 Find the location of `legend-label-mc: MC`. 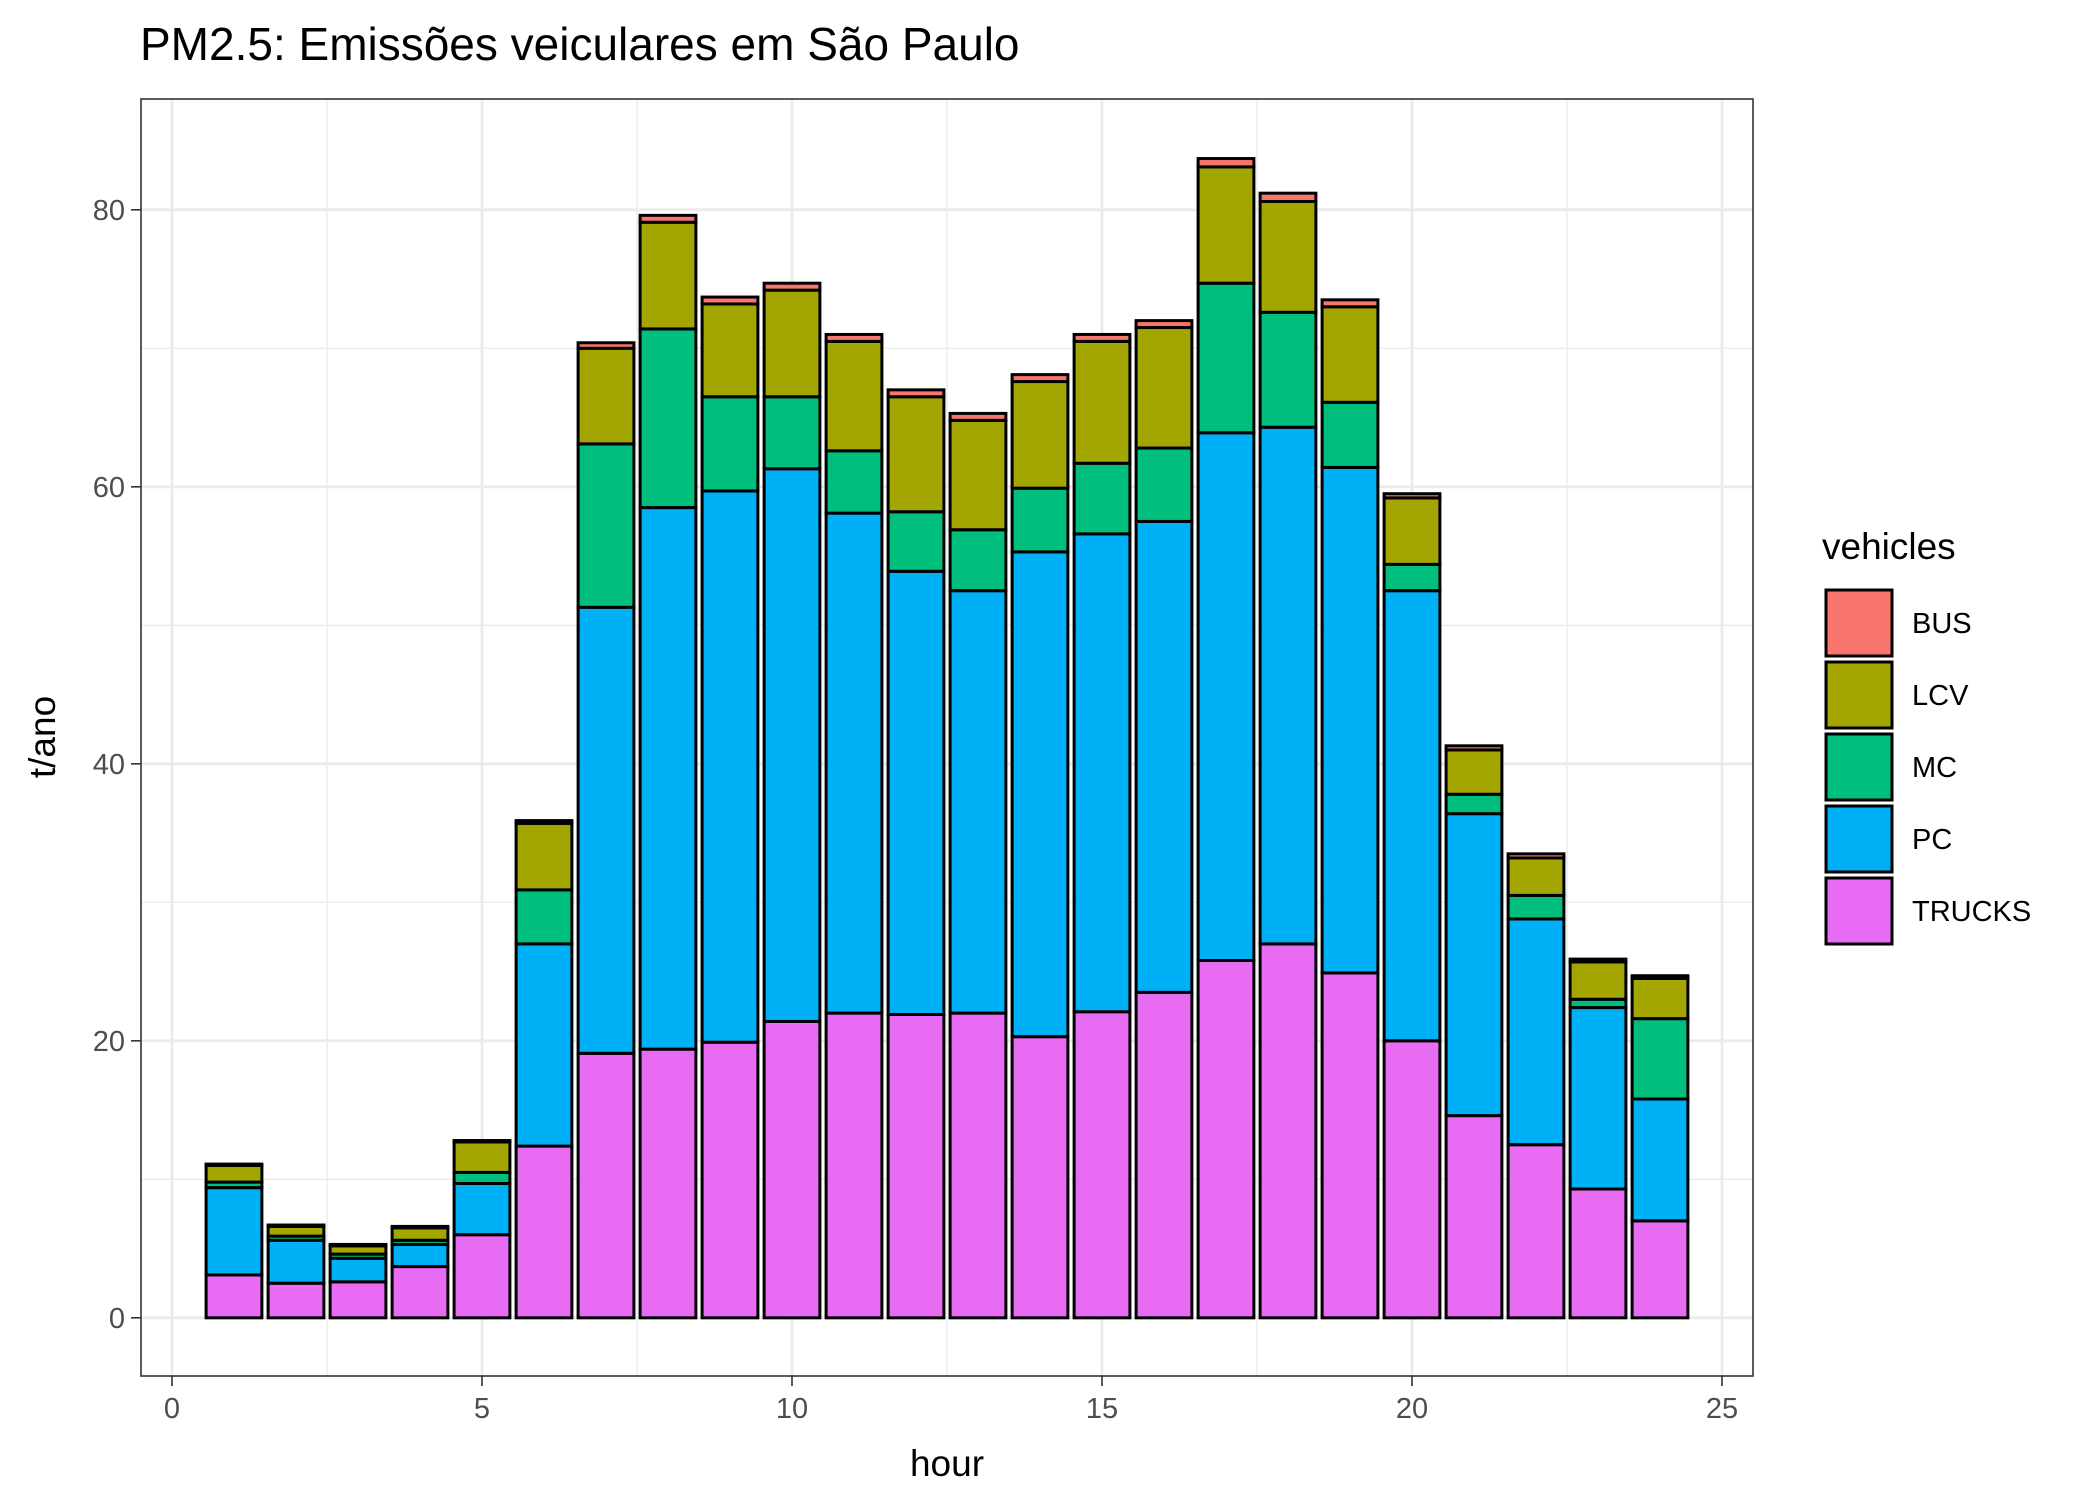

legend-label-mc: MC is located at coordinates (1934, 768).